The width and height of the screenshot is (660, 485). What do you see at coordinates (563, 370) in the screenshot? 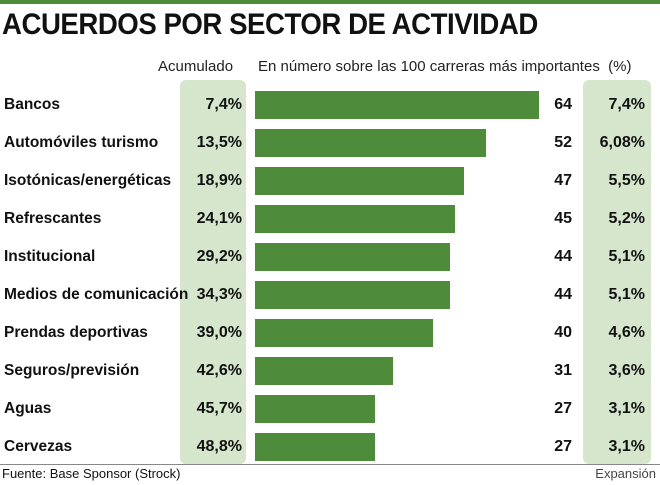
I see `value-label: 31` at bounding box center [563, 370].